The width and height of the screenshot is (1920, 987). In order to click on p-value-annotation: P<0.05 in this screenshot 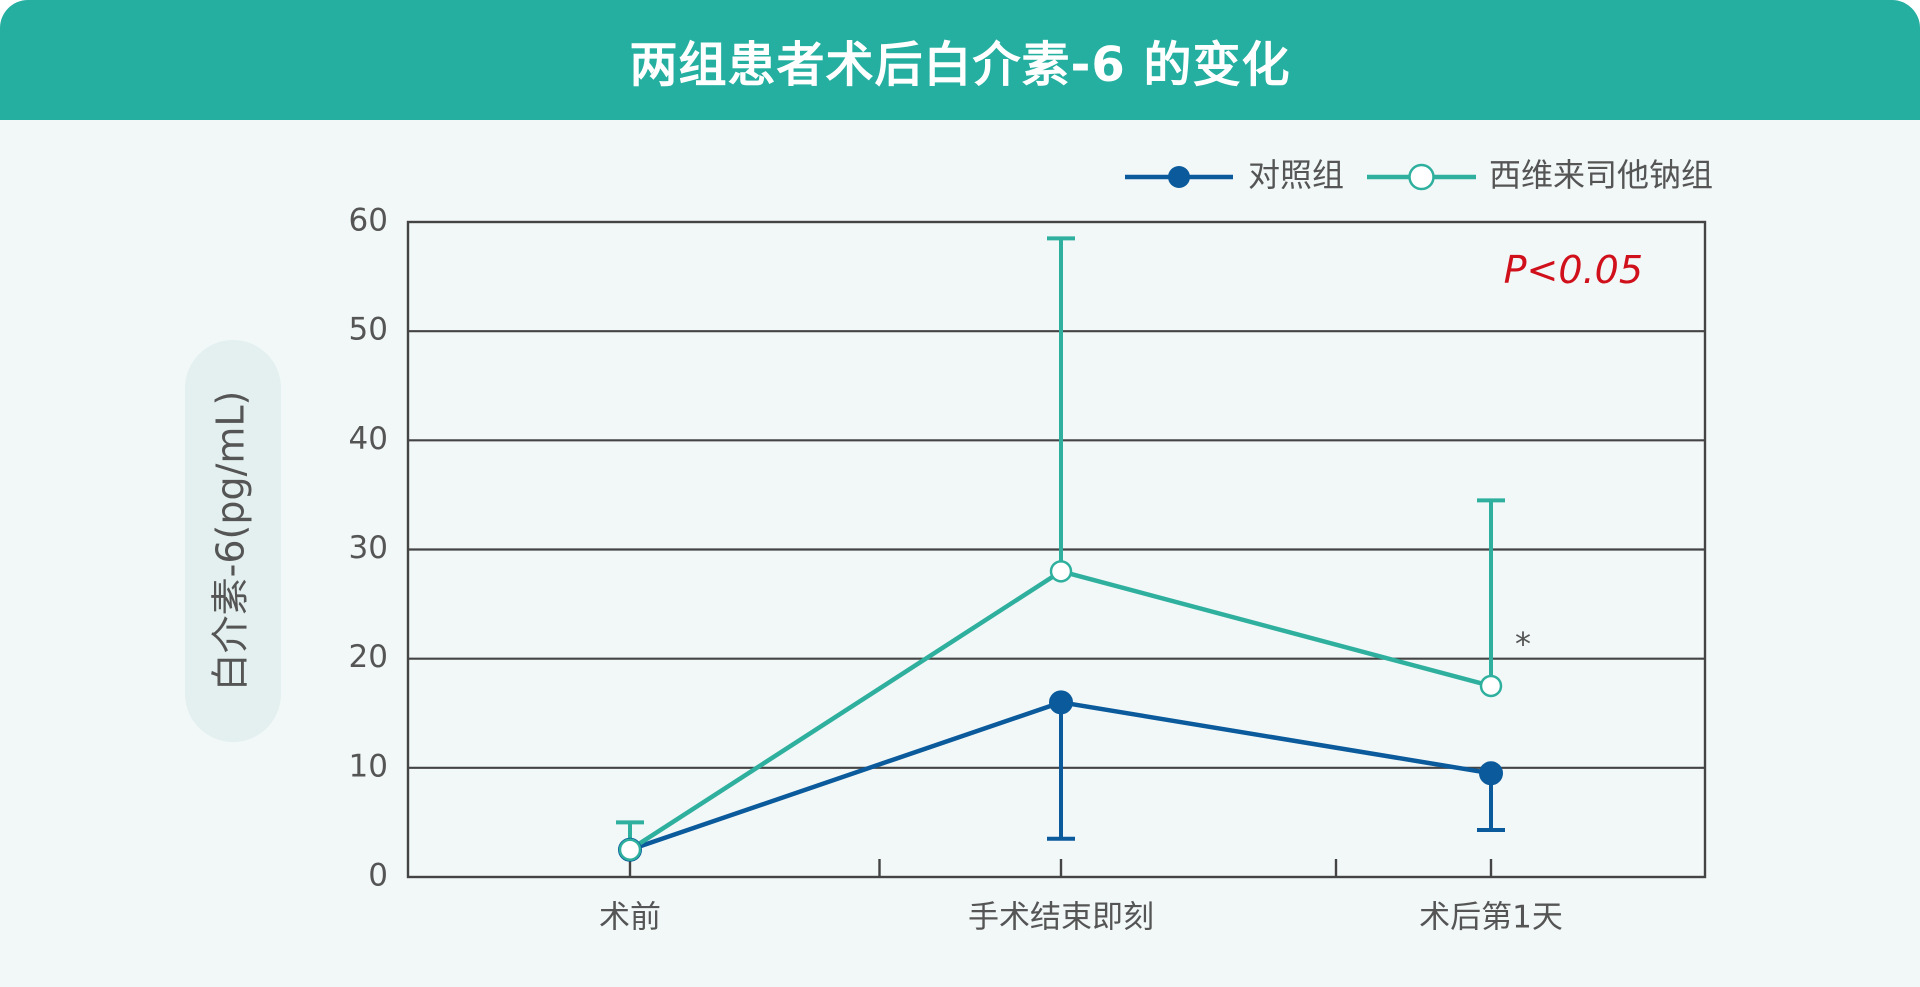, I will do `click(1573, 270)`.